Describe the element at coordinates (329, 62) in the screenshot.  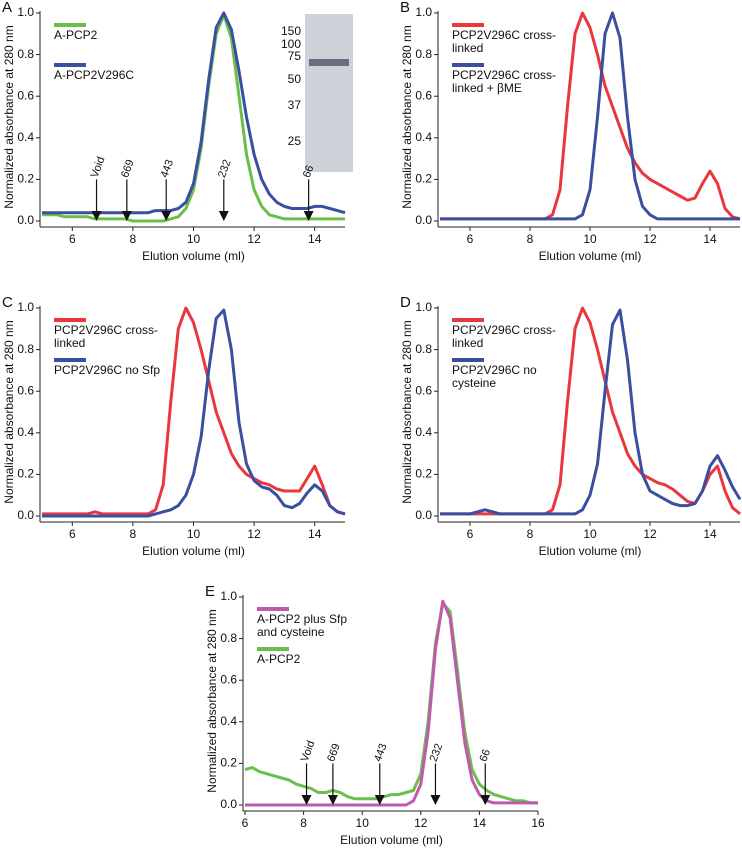
I see `gel-band` at that location.